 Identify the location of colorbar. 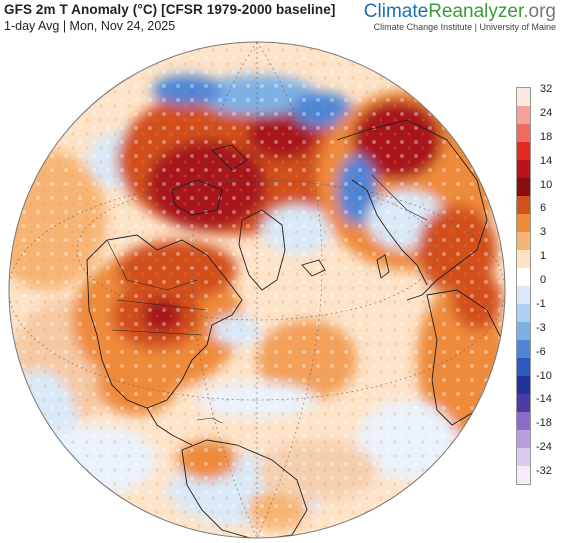
(523, 286).